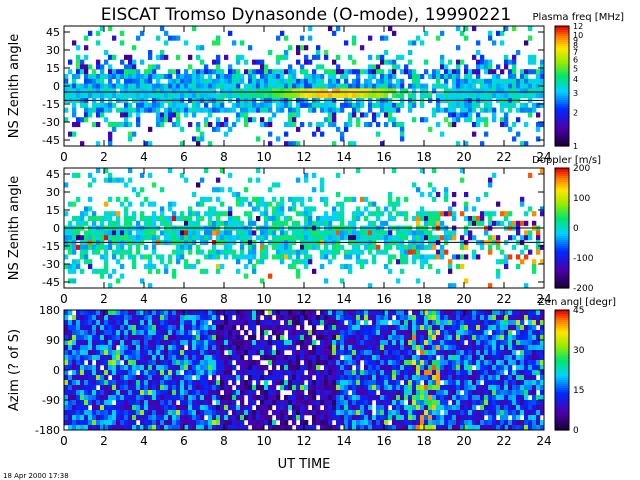 The height and width of the screenshot is (480, 640). I want to click on x-tick-label: 14, so click(343, 157).